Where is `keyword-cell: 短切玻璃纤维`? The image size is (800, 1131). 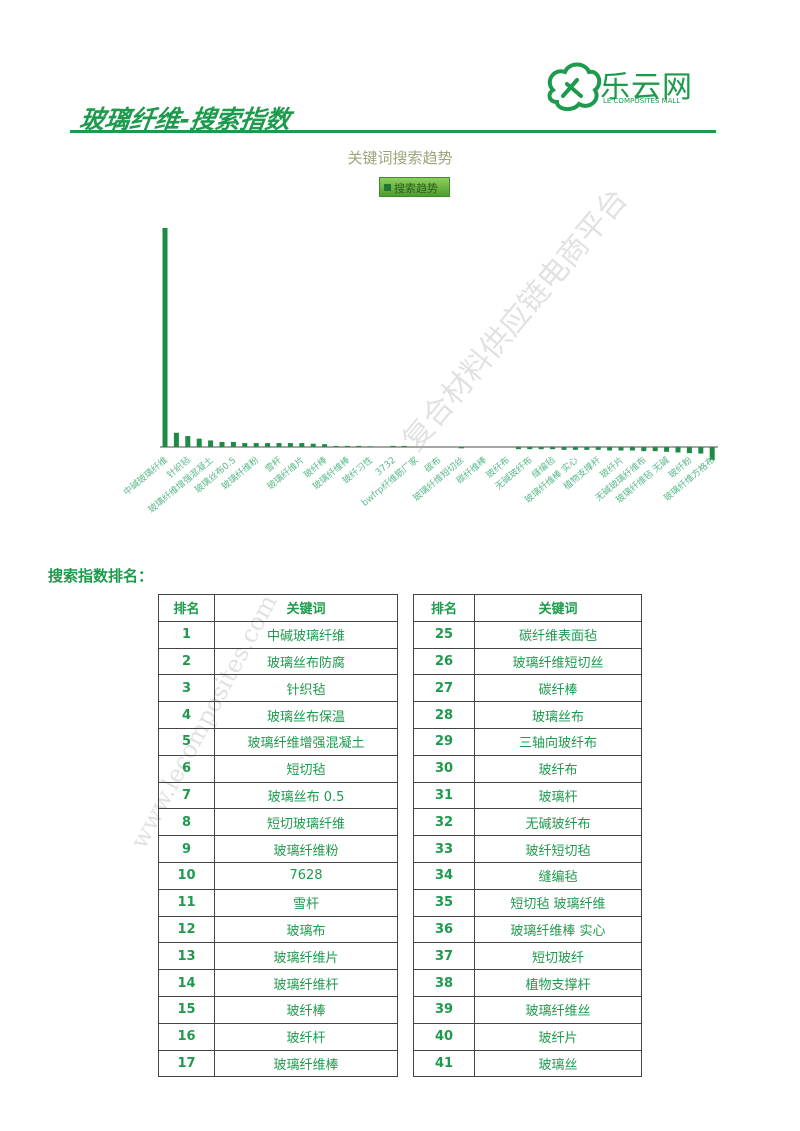 keyword-cell: 短切玻璃纤维 is located at coordinates (306, 822).